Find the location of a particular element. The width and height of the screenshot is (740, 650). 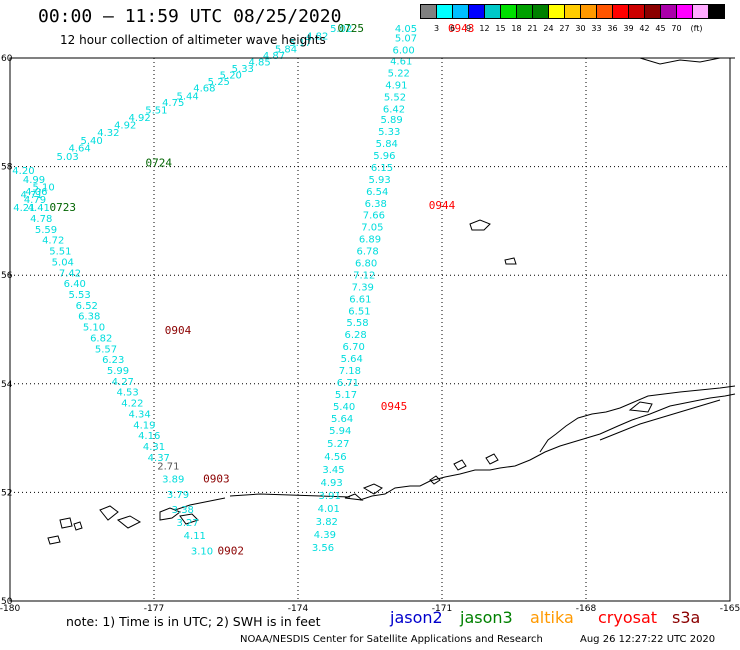

swh-value: 4.64 is located at coordinates (79, 148).